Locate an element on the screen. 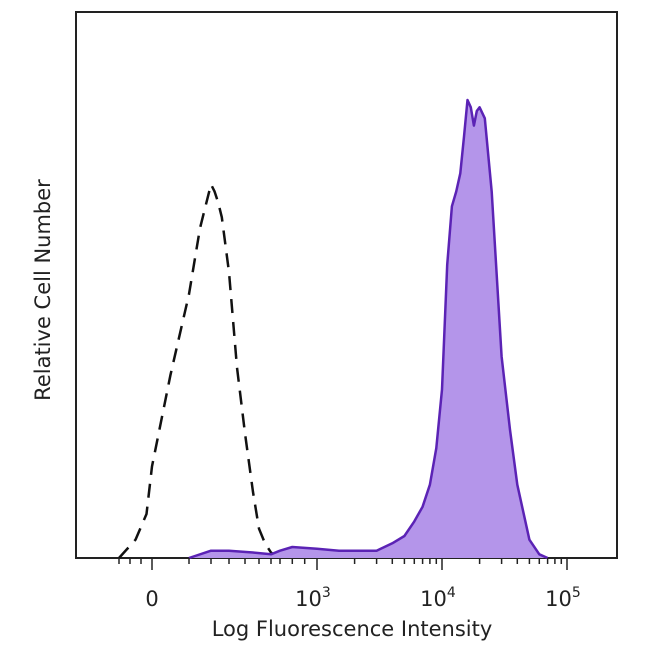 This screenshot has height=650, width=650. x-tick-label: 104 is located at coordinates (438, 598).